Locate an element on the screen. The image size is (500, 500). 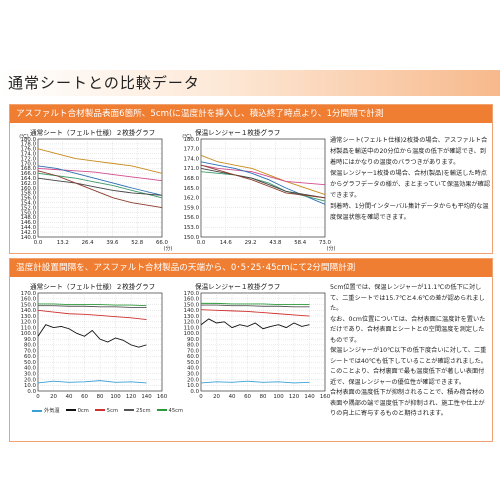
x-tick-label: 52.8 is located at coordinates (137, 243).